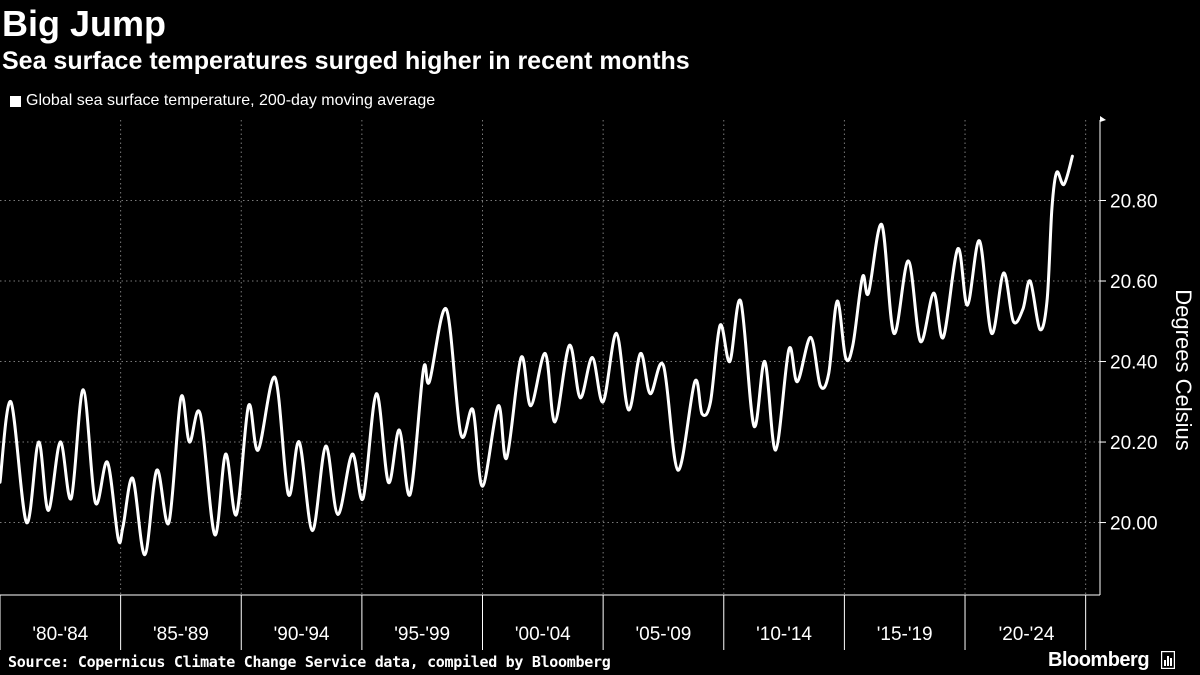  I want to click on x-tick-label: '90-'94, so click(302, 634).